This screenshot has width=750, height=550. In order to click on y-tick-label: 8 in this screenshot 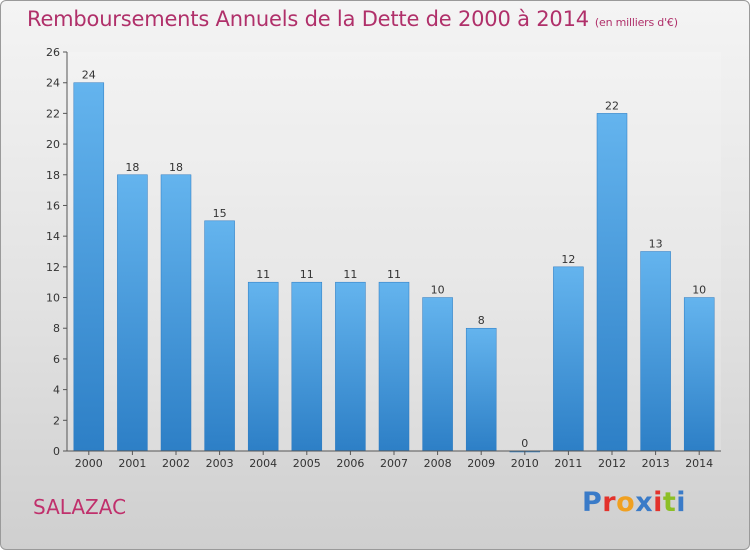, I will do `click(56, 328)`.